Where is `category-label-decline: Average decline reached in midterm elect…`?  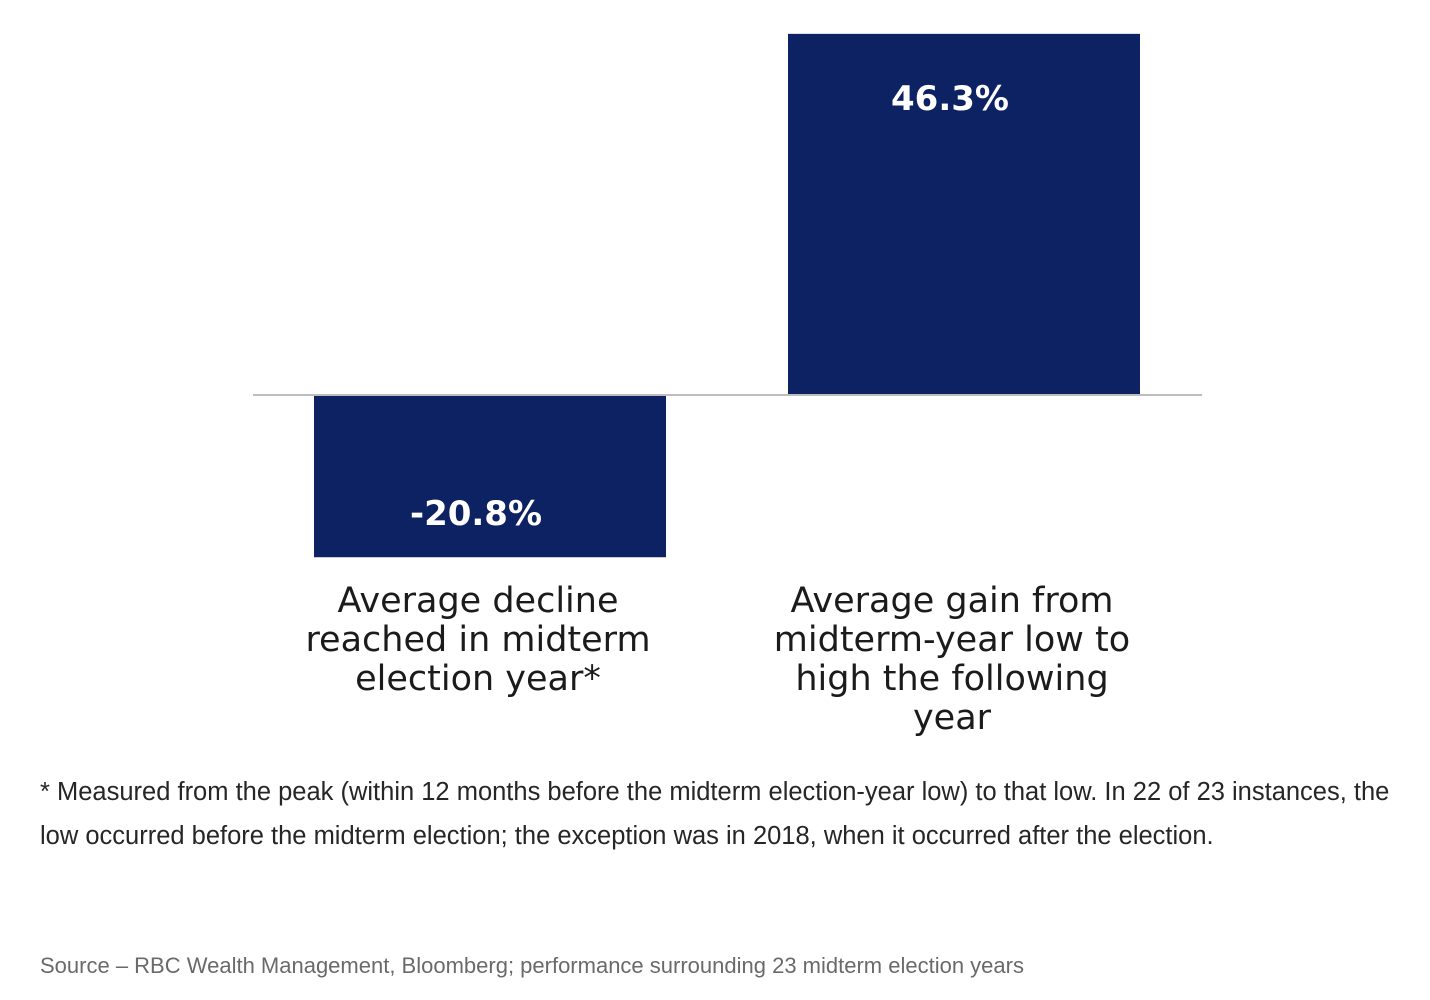 category-label-decline: Average decline reached in midterm elect… is located at coordinates (478, 640).